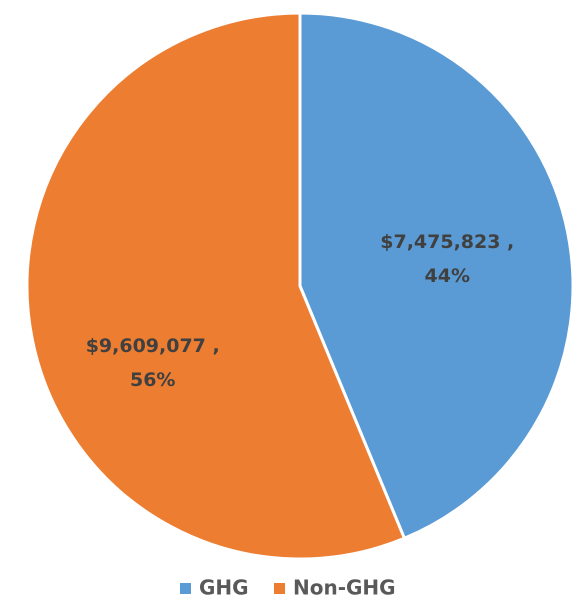  Describe the element at coordinates (152, 380) in the screenshot. I see `slice-percent-label: 56%` at that location.